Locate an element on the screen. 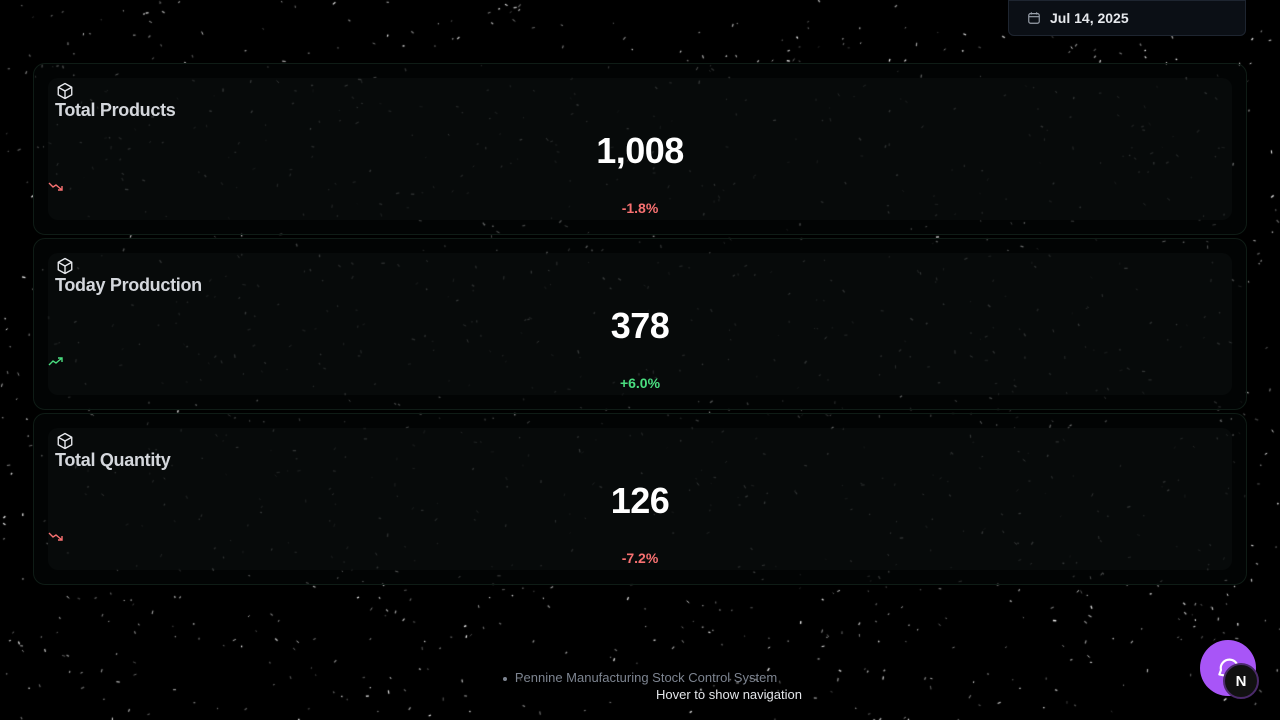 This screenshot has height=720, width=1280. bullet-dot is located at coordinates (504, 678).